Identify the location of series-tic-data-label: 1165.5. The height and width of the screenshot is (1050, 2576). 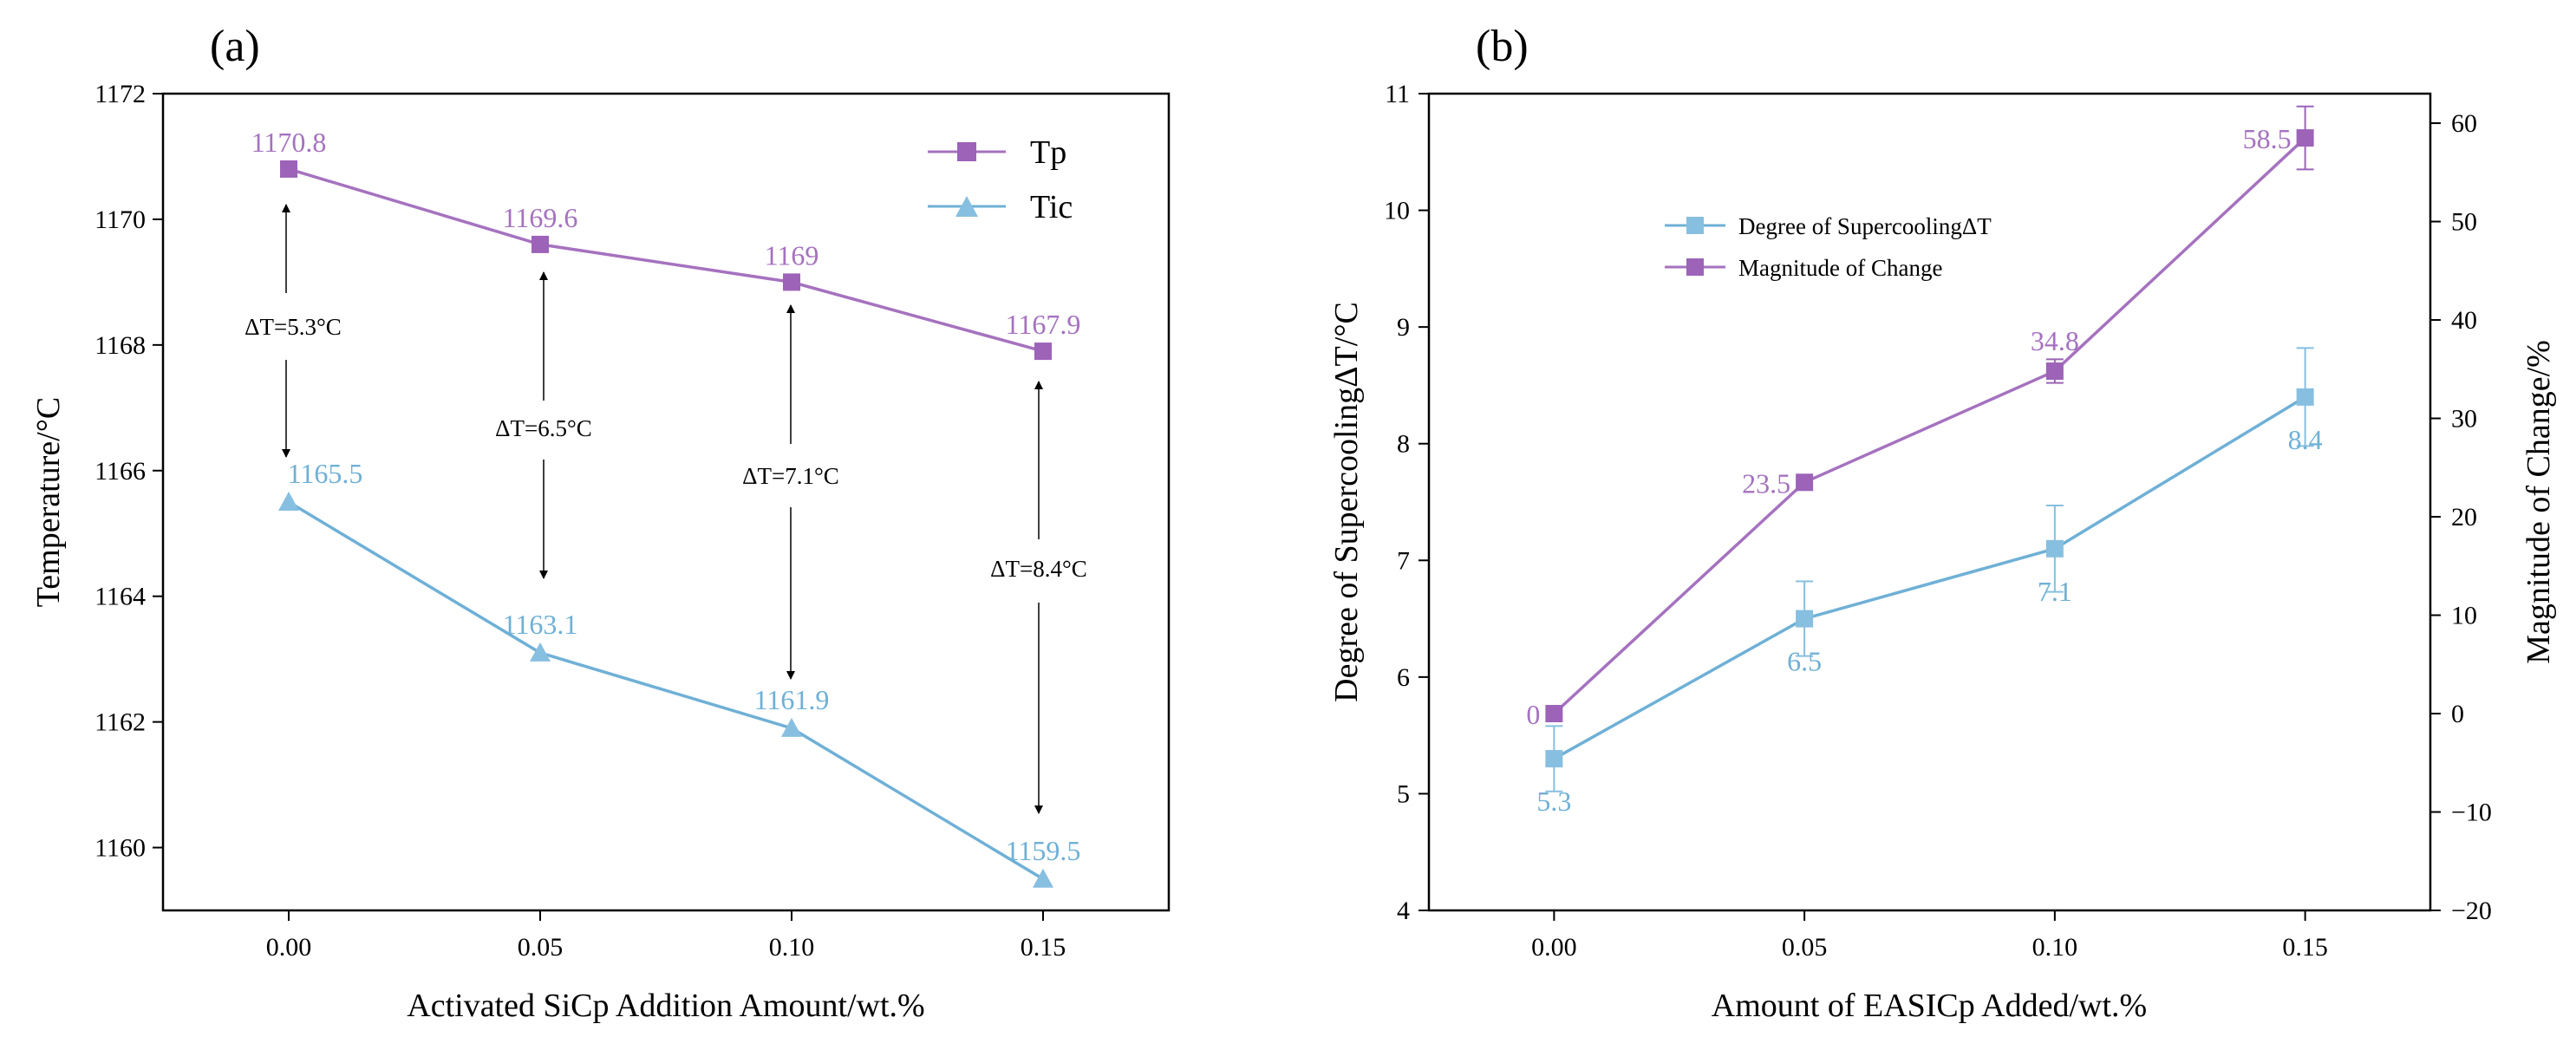
(326, 473).